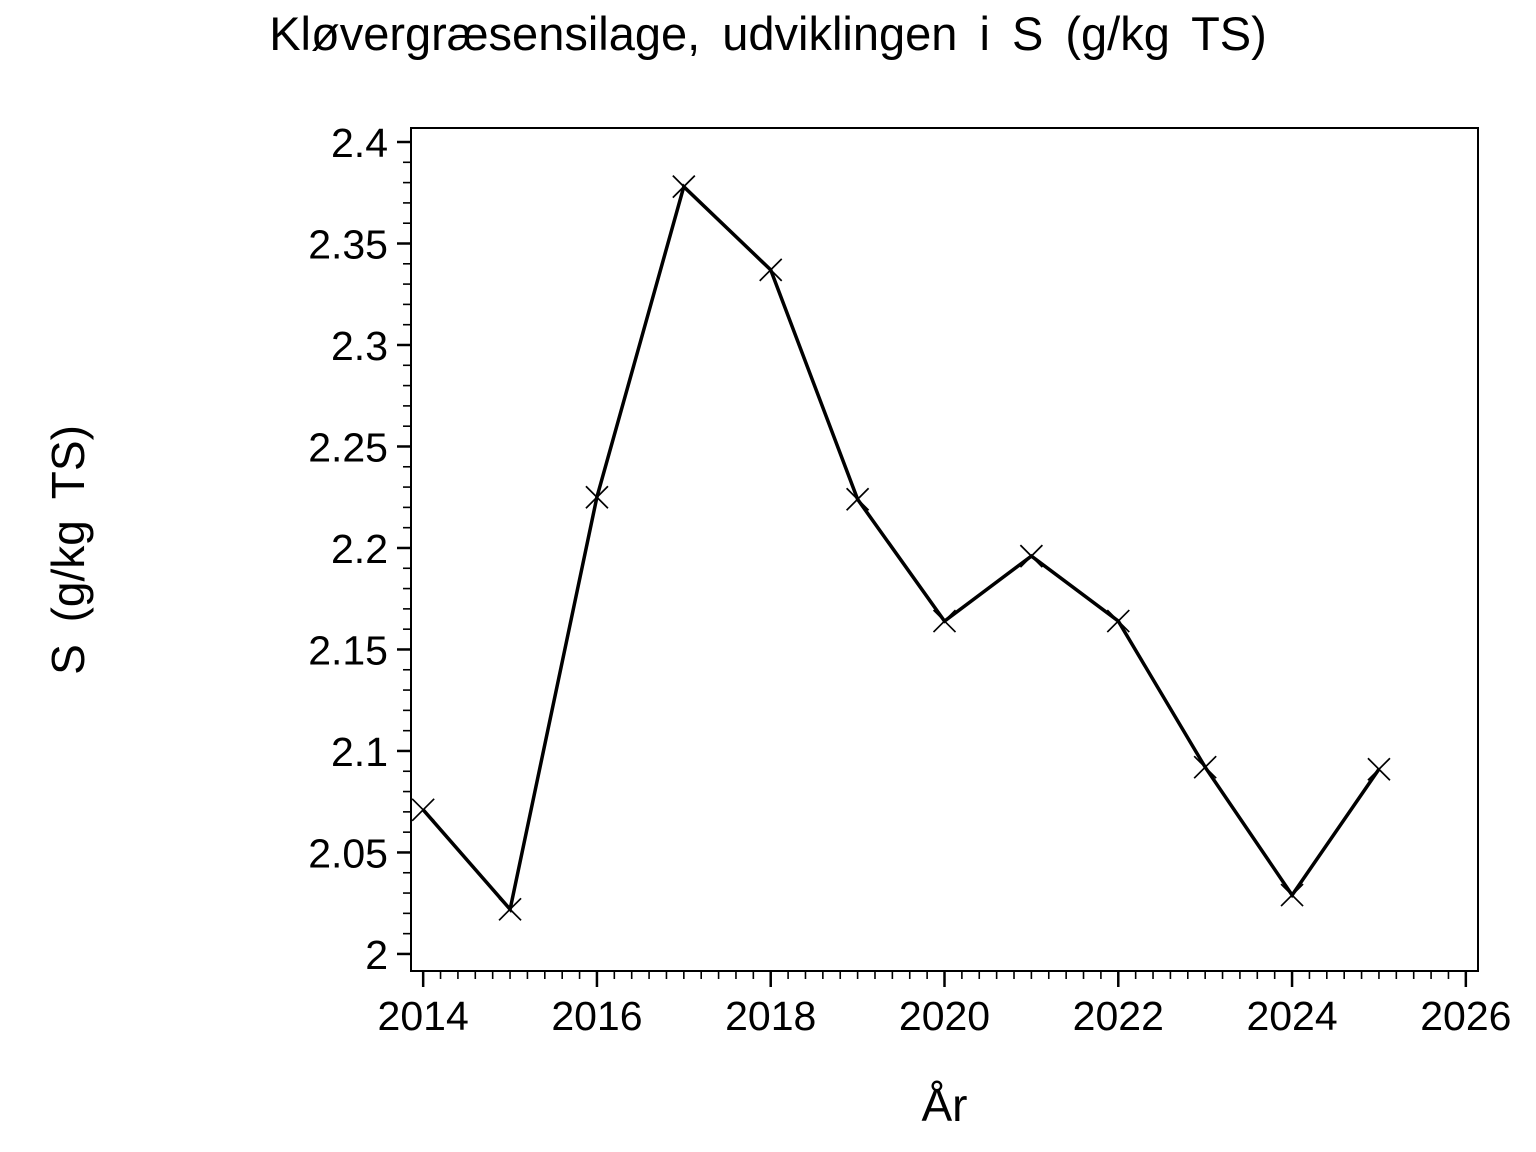 The image size is (1536, 1152). I want to click on x-tick-label: 2026, so click(1465, 1016).